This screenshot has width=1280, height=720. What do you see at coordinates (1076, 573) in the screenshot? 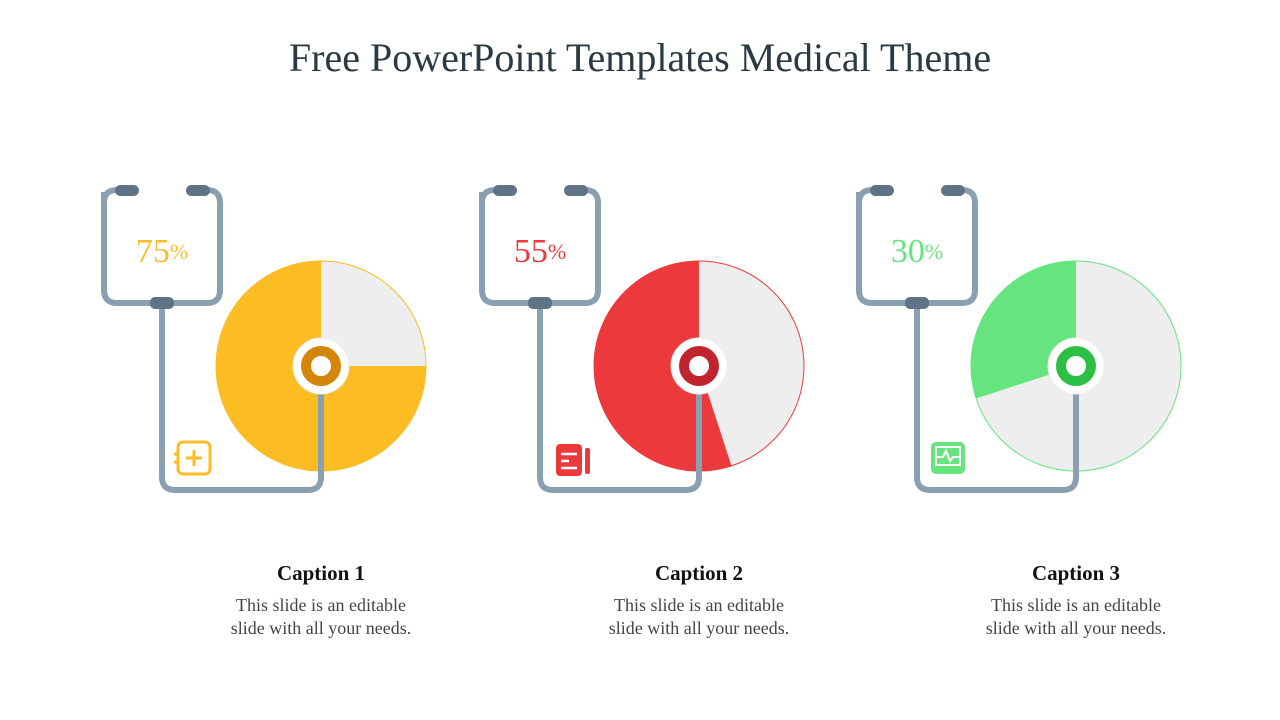
I see `caption-title: Caption 3` at bounding box center [1076, 573].